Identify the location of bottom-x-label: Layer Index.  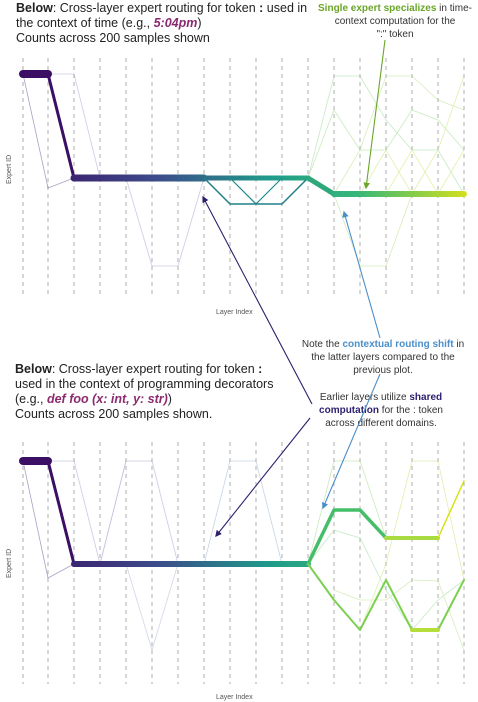
(234, 697).